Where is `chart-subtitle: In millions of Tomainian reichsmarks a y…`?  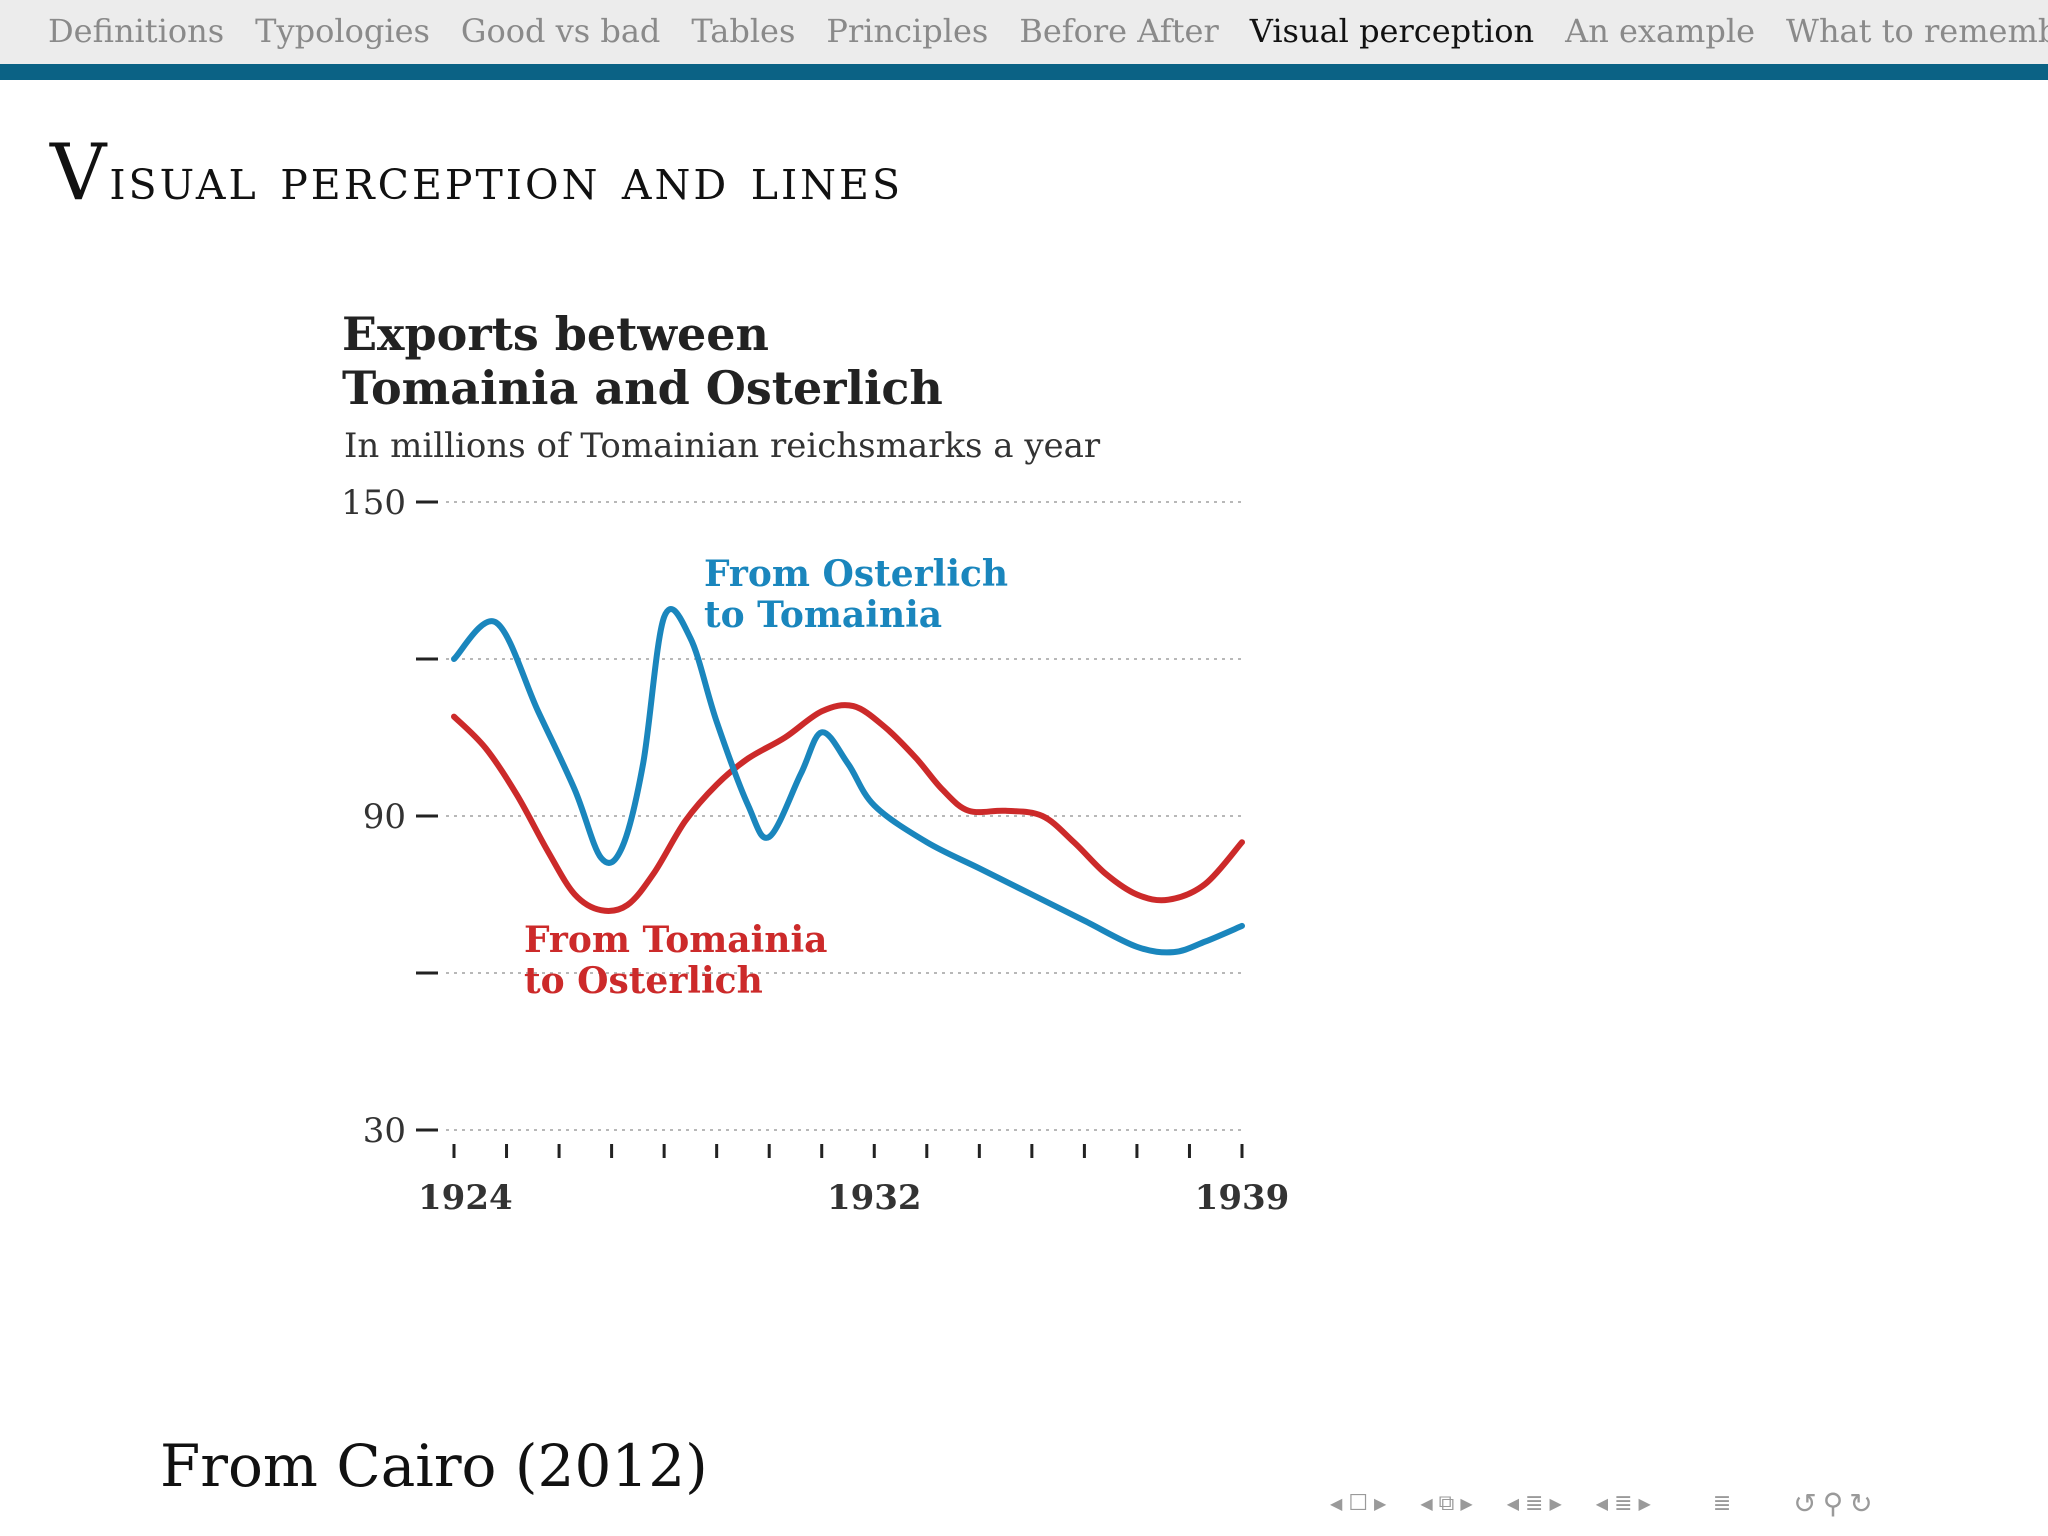 chart-subtitle: In millions of Tomainian reichsmarks a y… is located at coordinates (722, 446).